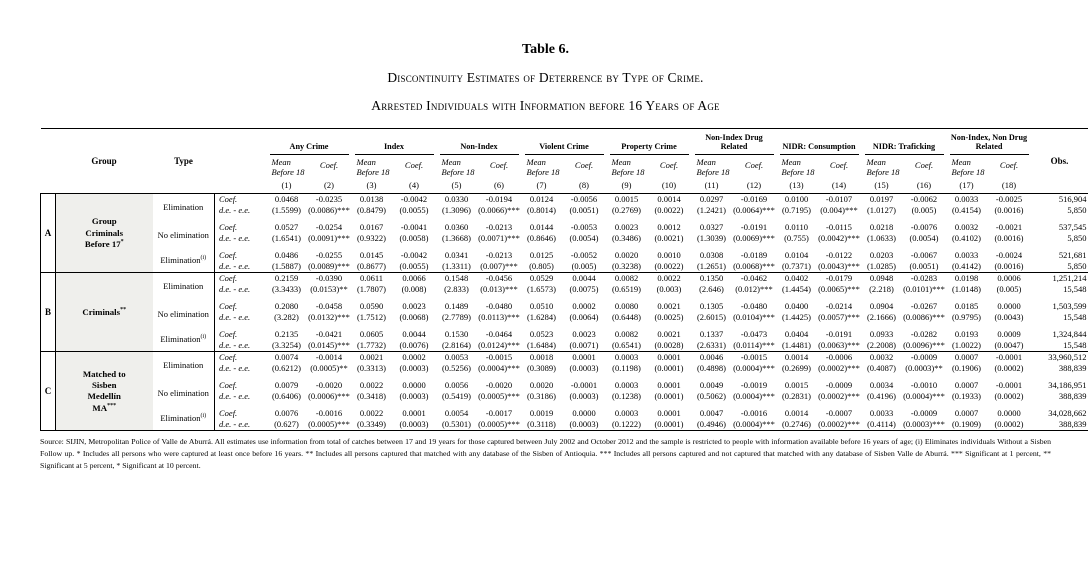 The height and width of the screenshot is (566, 1091). Describe the element at coordinates (286, 289) in the screenshot. I see `se-value: (3.3433)` at that location.